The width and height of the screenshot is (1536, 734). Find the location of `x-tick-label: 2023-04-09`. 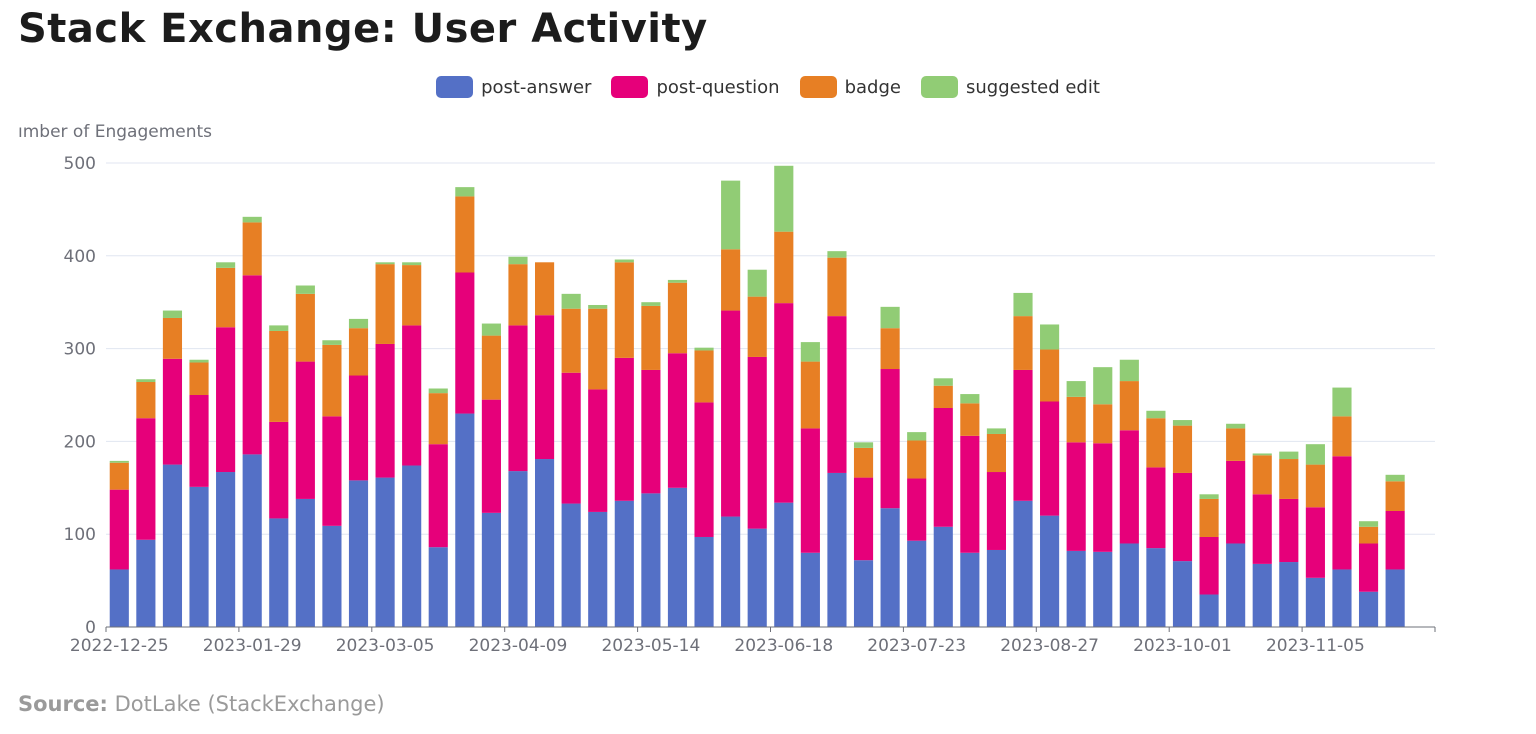

x-tick-label: 2023-04-09 is located at coordinates (518, 646).